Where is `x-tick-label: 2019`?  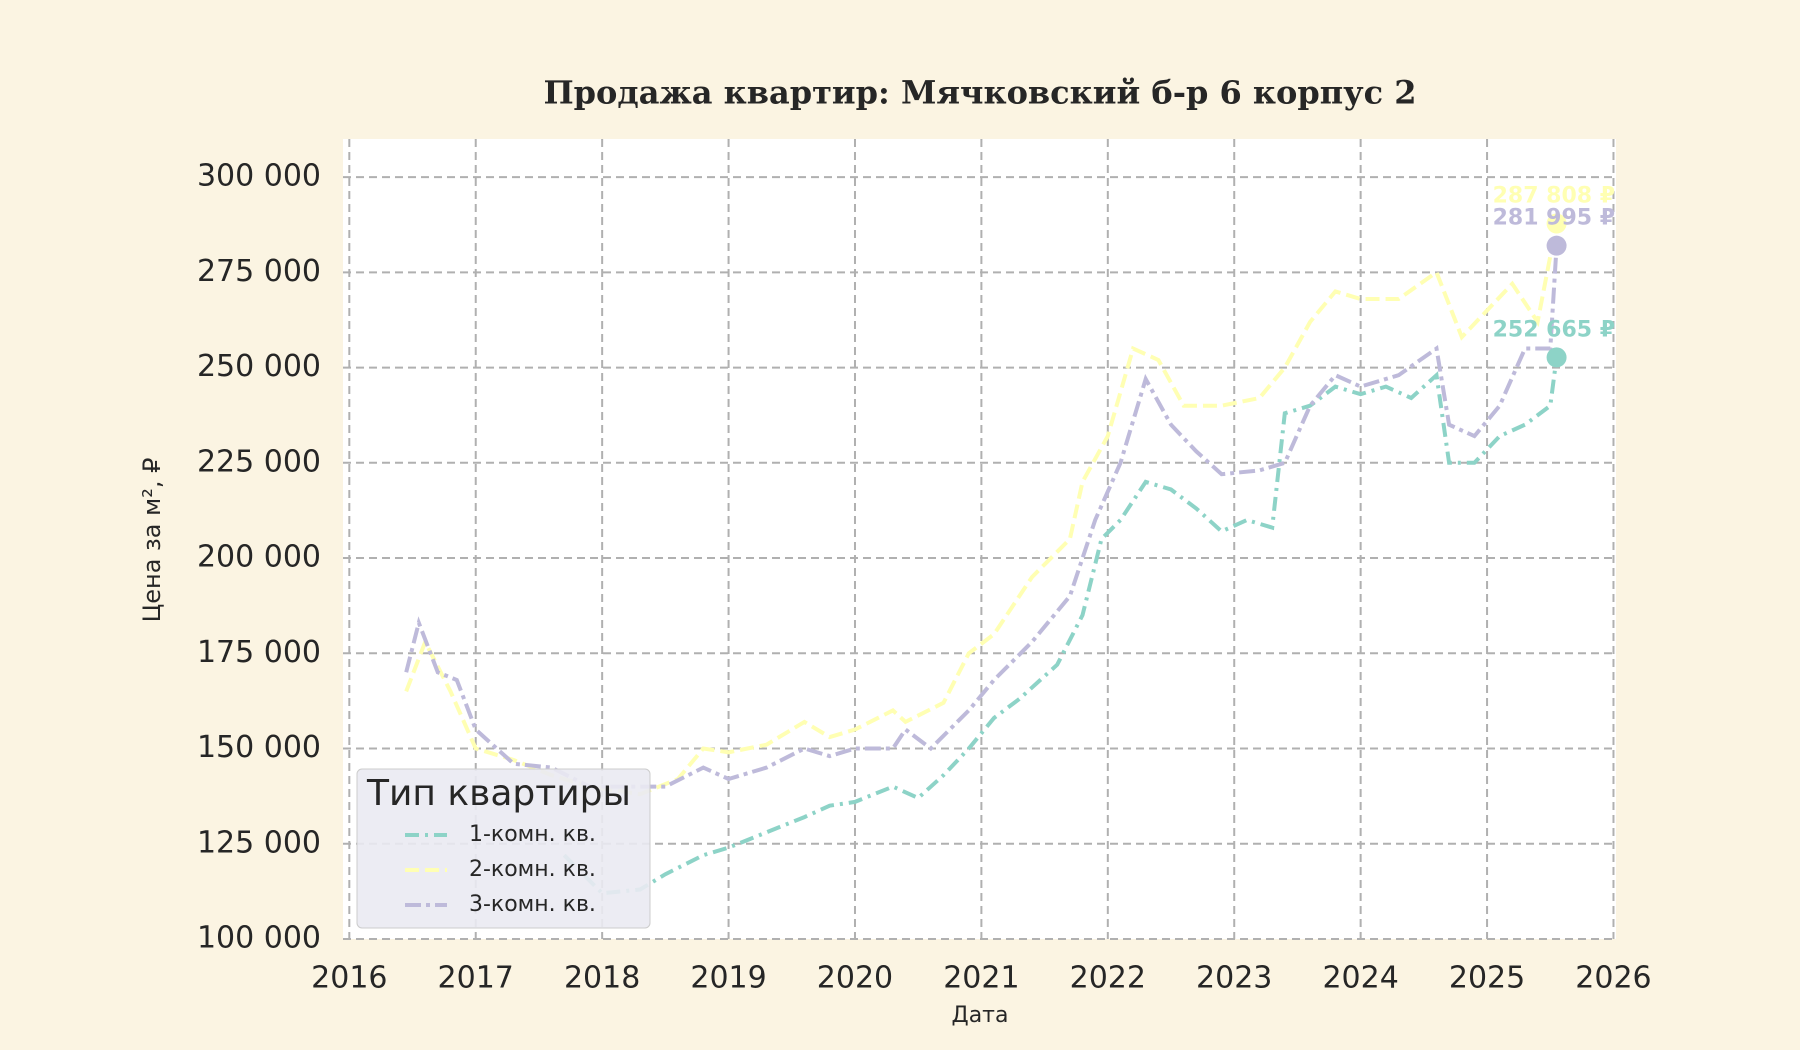
x-tick-label: 2019 is located at coordinates (728, 978).